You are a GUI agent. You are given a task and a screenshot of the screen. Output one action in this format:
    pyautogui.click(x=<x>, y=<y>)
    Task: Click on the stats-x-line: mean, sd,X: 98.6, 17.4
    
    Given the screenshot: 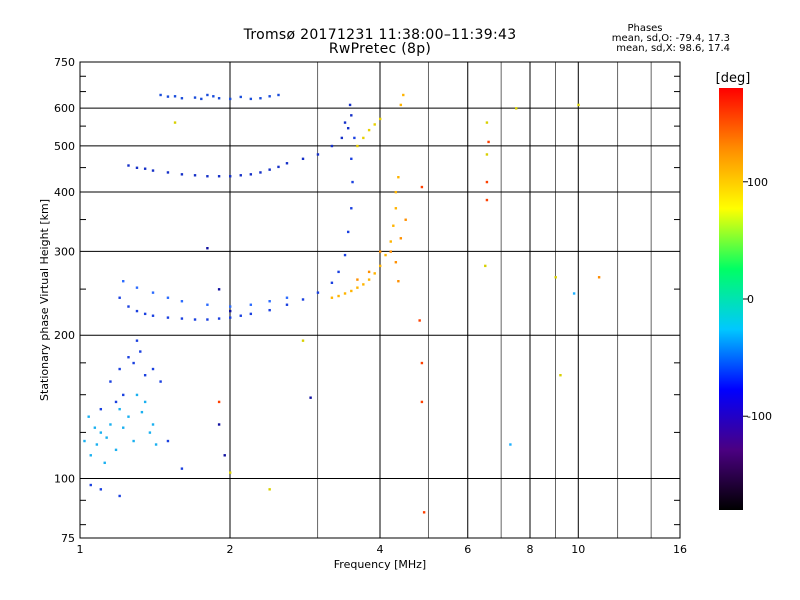 What is the action you would take?
    pyautogui.click(x=673, y=48)
    